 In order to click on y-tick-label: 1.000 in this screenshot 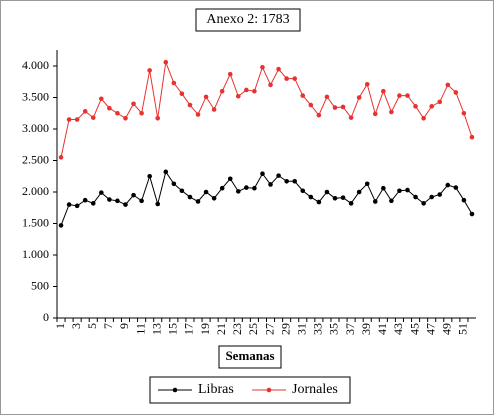, I will do `click(35, 254)`.